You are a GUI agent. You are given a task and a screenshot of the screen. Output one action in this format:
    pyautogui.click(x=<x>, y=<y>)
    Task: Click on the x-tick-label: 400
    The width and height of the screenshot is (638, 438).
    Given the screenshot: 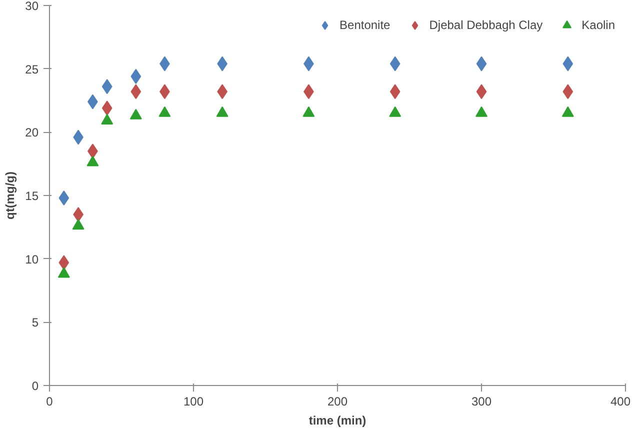 What is the action you would take?
    pyautogui.click(x=620, y=401)
    